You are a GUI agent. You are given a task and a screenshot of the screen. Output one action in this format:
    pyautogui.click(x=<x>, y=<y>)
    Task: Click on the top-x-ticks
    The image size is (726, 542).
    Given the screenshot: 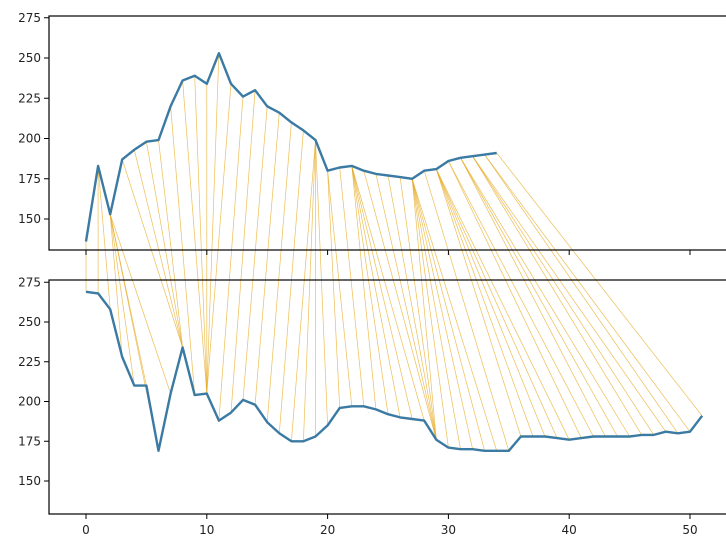 What is the action you would take?
    pyautogui.click(x=388, y=252)
    